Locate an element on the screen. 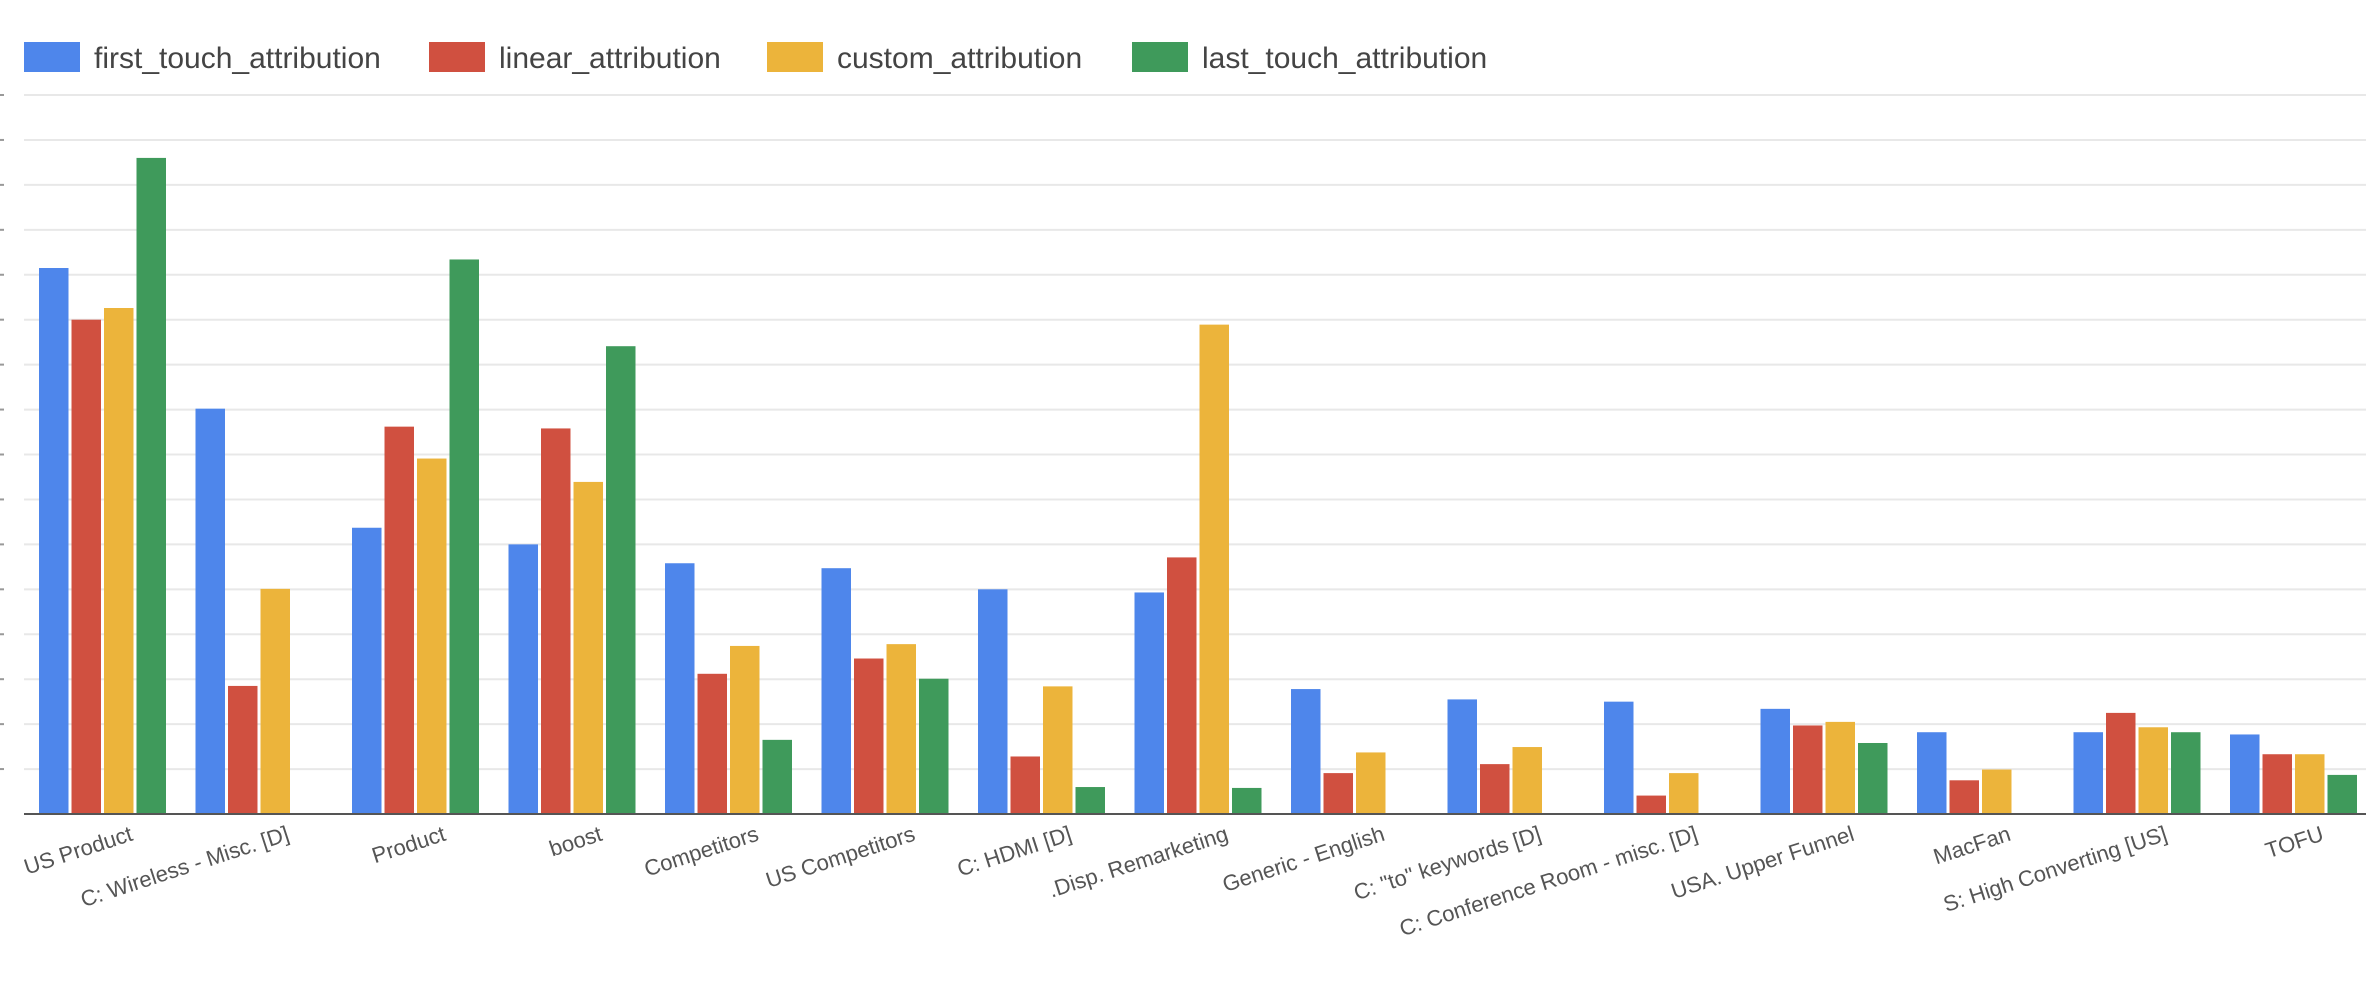 The image size is (2366, 1006). x-tick-label: US Product is located at coordinates (78, 850).